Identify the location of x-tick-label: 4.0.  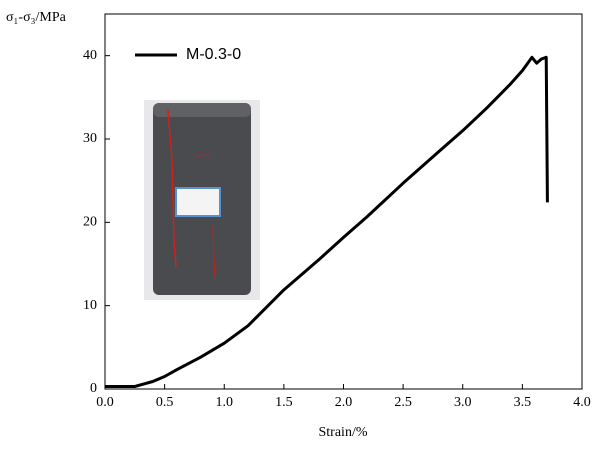
(582, 402).